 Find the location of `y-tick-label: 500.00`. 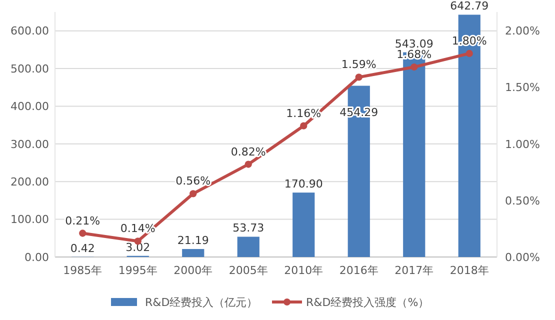

y-tick-label: 500.00 is located at coordinates (29, 69).